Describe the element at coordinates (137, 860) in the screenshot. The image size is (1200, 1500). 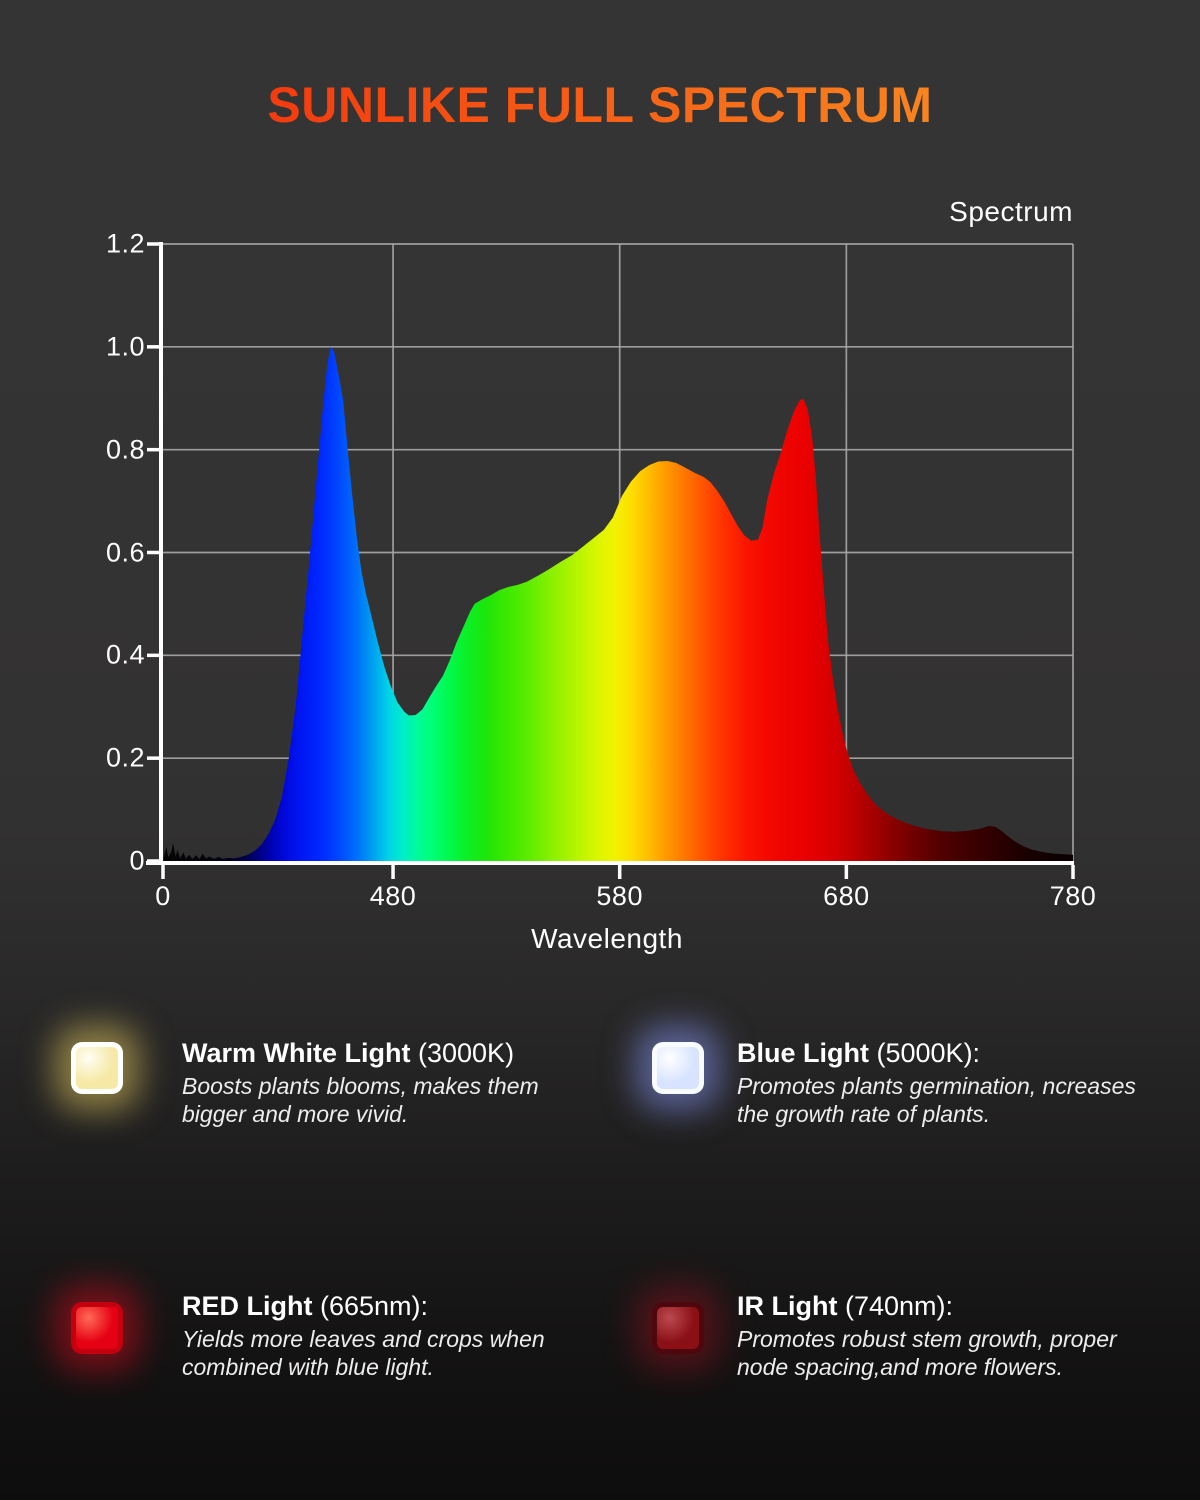
I see `y-tick-label: 0` at that location.